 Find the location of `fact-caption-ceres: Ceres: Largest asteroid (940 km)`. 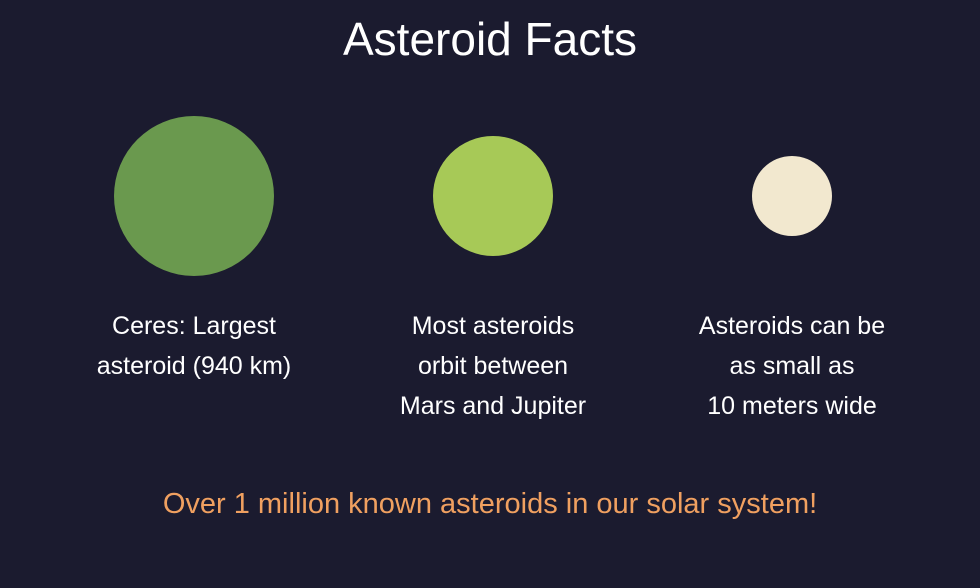

fact-caption-ceres: Ceres: Largest asteroid (940 km) is located at coordinates (194, 346).